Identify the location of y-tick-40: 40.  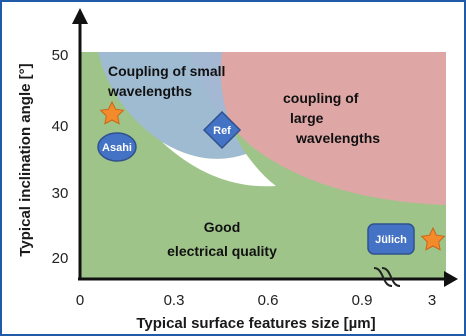
(60, 126).